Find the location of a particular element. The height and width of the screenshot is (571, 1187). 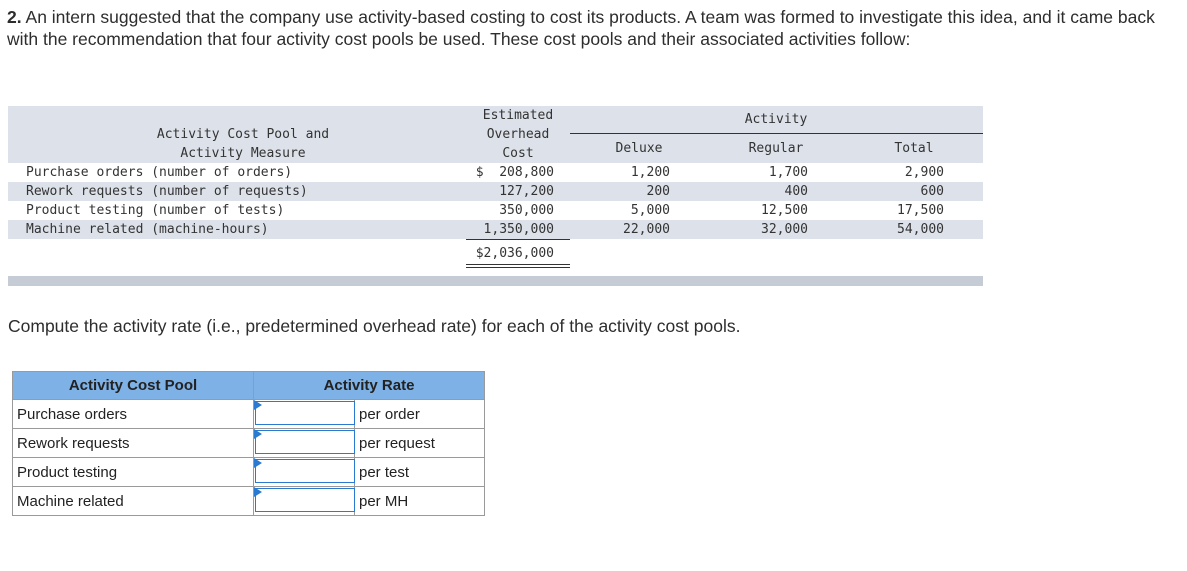

cost-product-testing: 350,000 is located at coordinates (526, 210).